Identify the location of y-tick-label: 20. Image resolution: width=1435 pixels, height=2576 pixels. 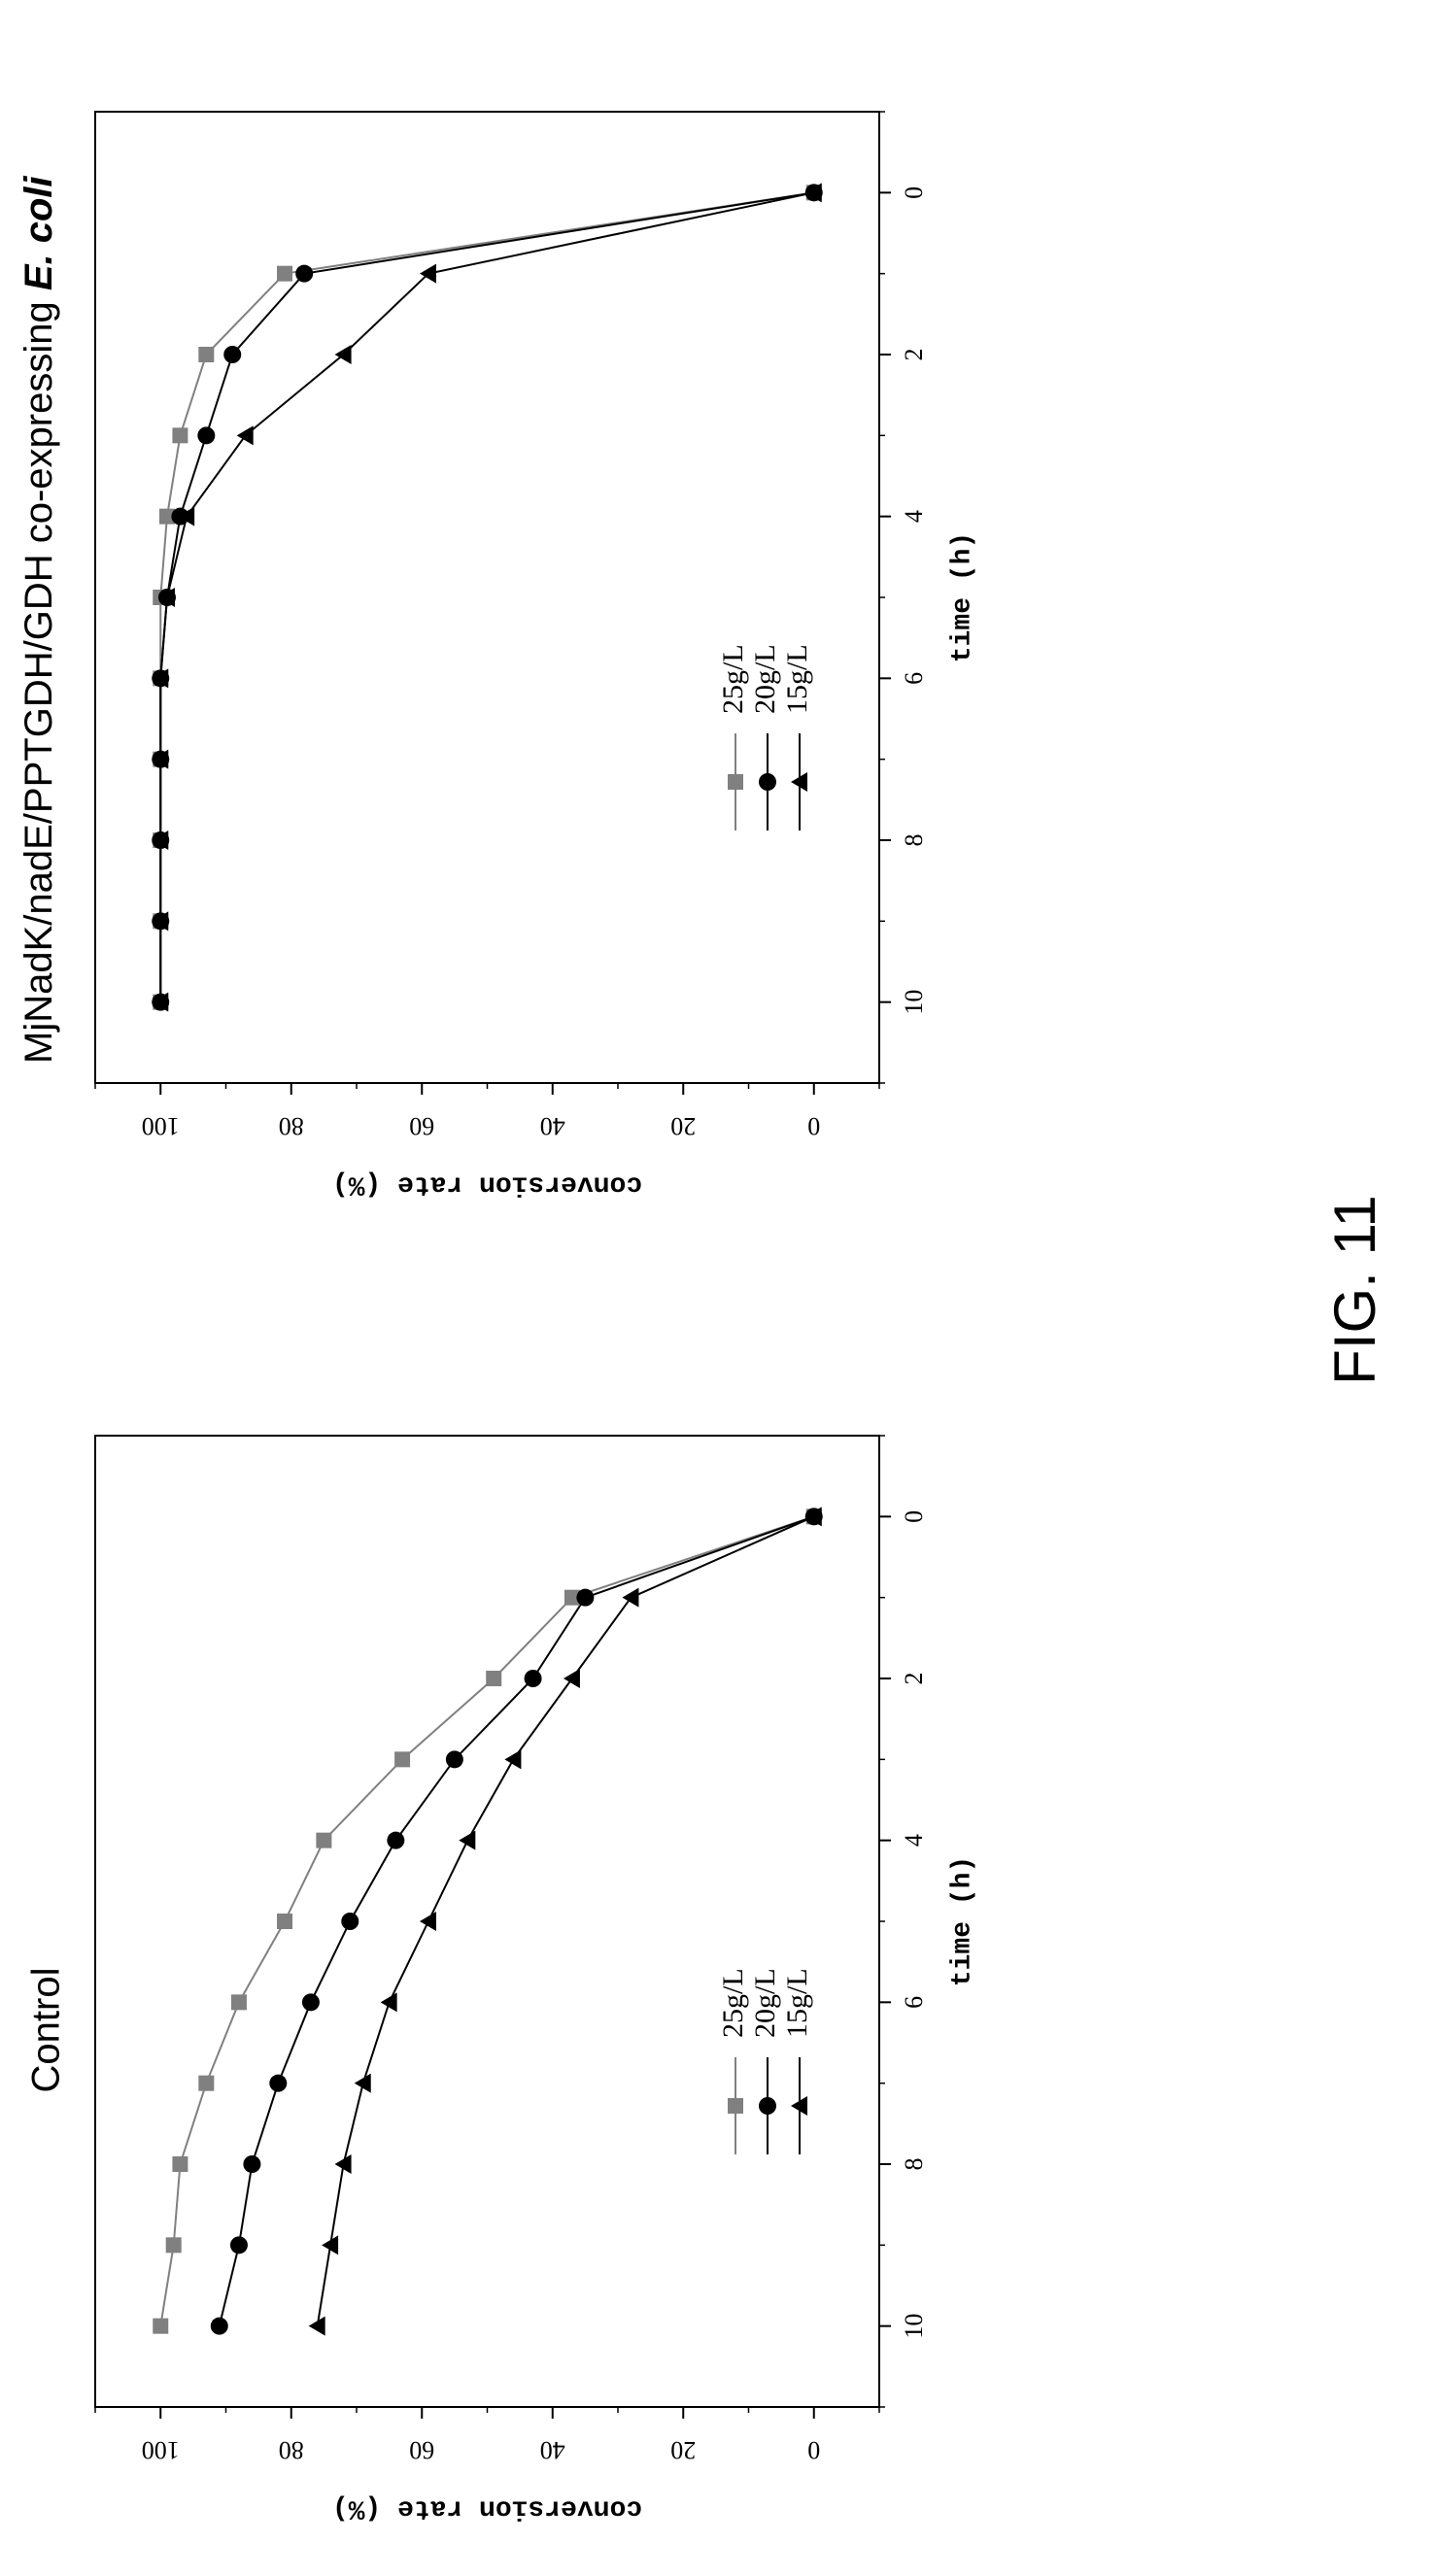
(683, 1126).